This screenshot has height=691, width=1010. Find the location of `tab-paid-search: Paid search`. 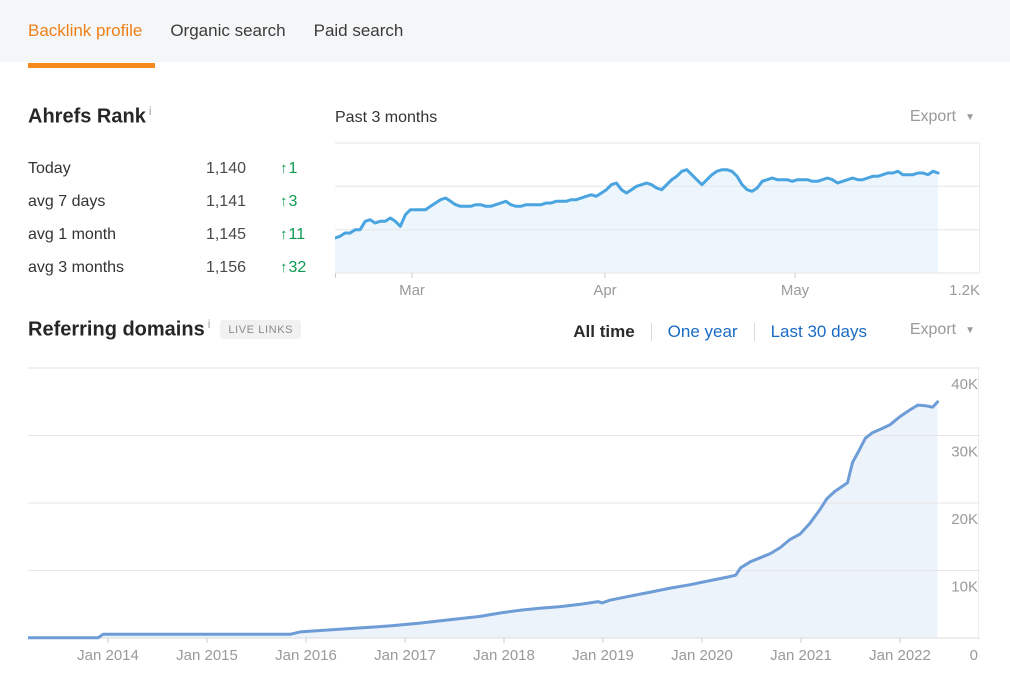

tab-paid-search: Paid search is located at coordinates (358, 30).